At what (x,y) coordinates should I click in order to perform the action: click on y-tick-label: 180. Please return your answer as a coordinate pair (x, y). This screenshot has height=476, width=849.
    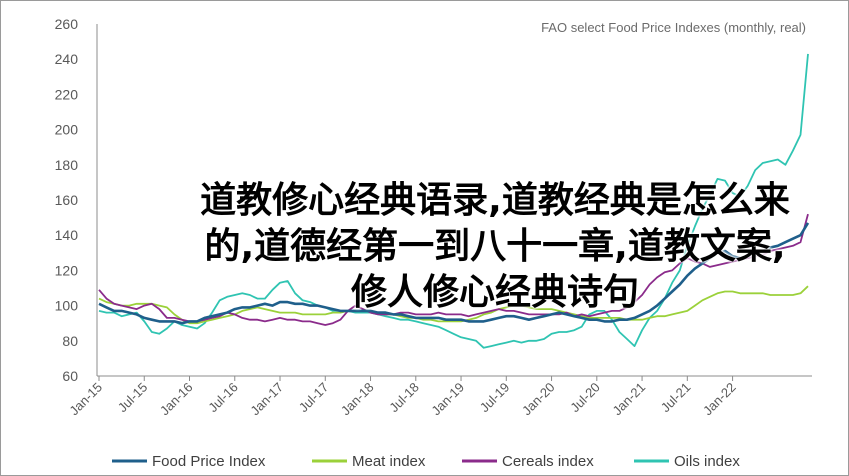
    Looking at the image, I should click on (67, 165).